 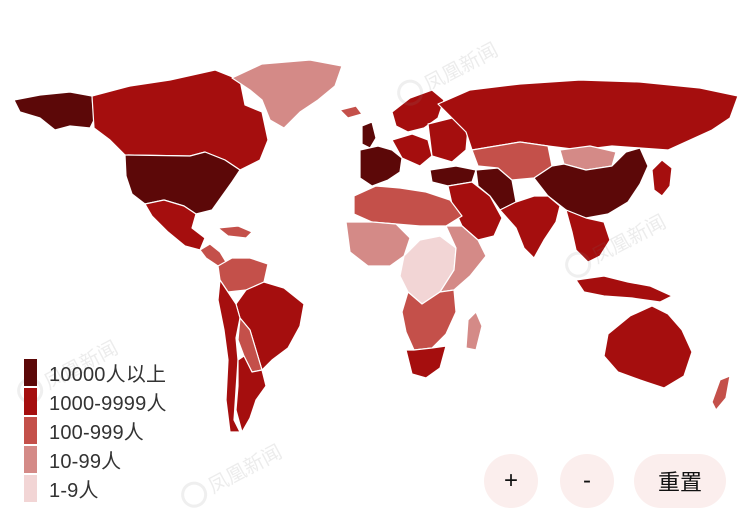 I want to click on region-peru-chile, so click(x=229, y=356).